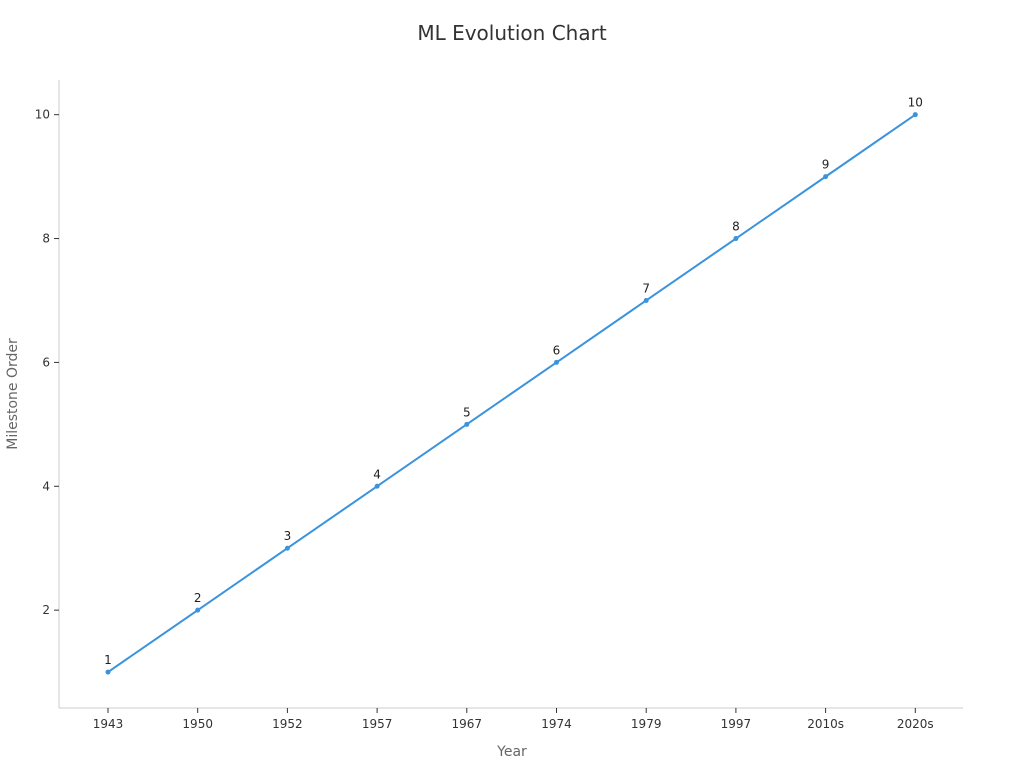  I want to click on data-label: 9, so click(826, 165).